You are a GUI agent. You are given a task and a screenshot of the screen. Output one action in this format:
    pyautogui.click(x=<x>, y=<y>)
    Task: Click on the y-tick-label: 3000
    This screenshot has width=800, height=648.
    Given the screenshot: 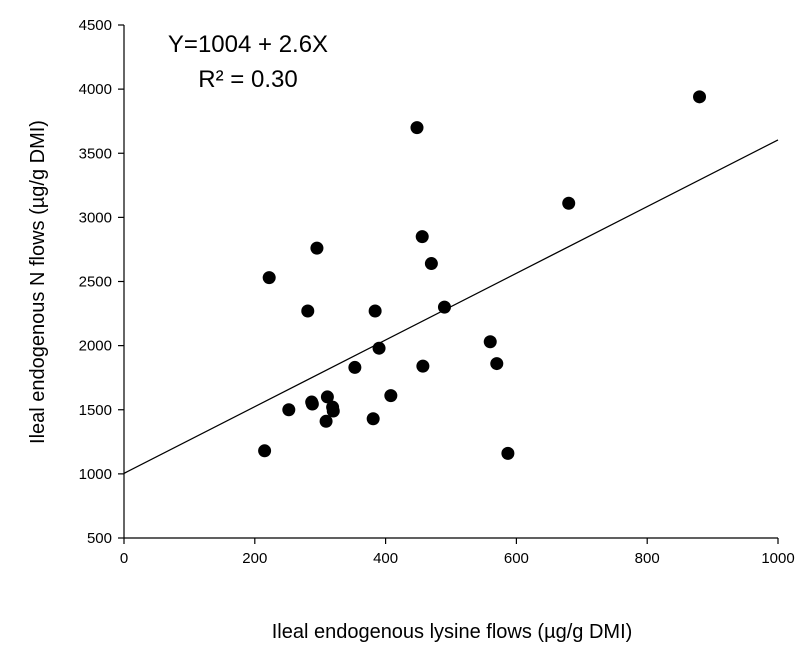 What is the action you would take?
    pyautogui.click(x=95, y=217)
    